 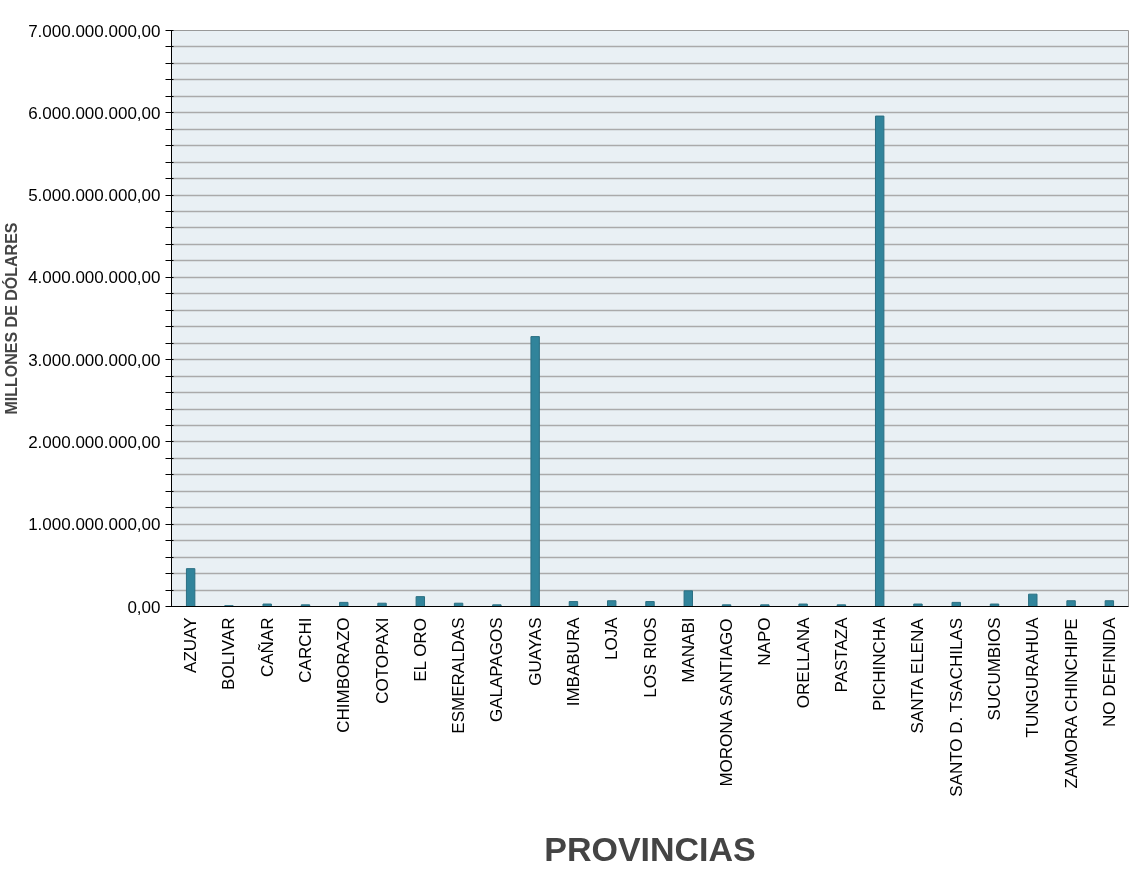 What do you see at coordinates (956, 707) in the screenshot?
I see `x-tick-label: SANTO D. TSACHILAS` at bounding box center [956, 707].